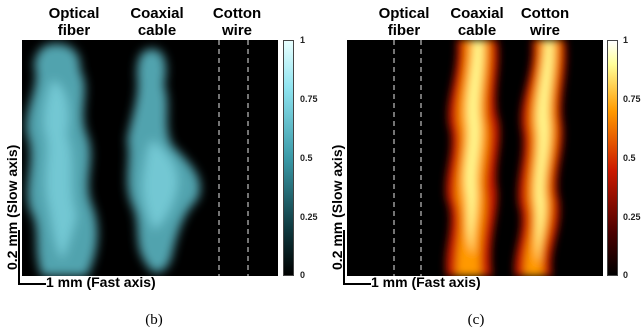 The width and height of the screenshot is (644, 335). What do you see at coordinates (632, 99) in the screenshot?
I see `cbar-c-tick-075: 0.75` at bounding box center [632, 99].